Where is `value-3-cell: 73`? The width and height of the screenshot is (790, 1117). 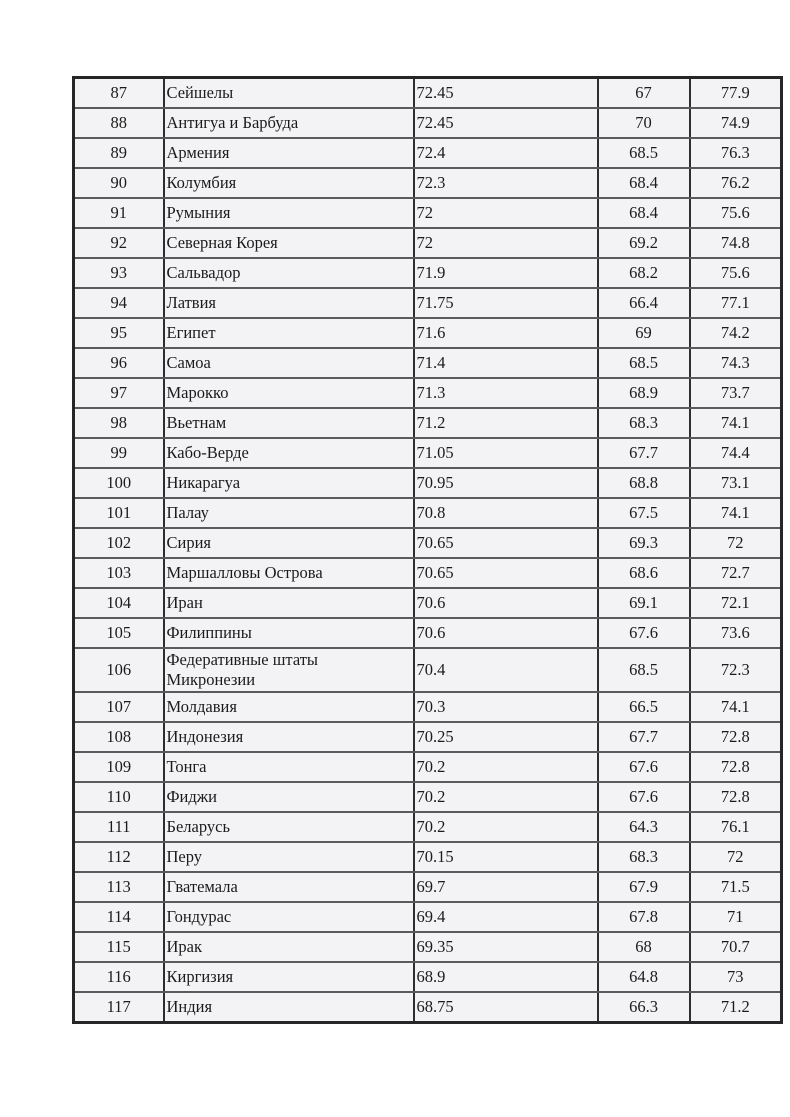
value-3-cell: 73 is located at coordinates (735, 977).